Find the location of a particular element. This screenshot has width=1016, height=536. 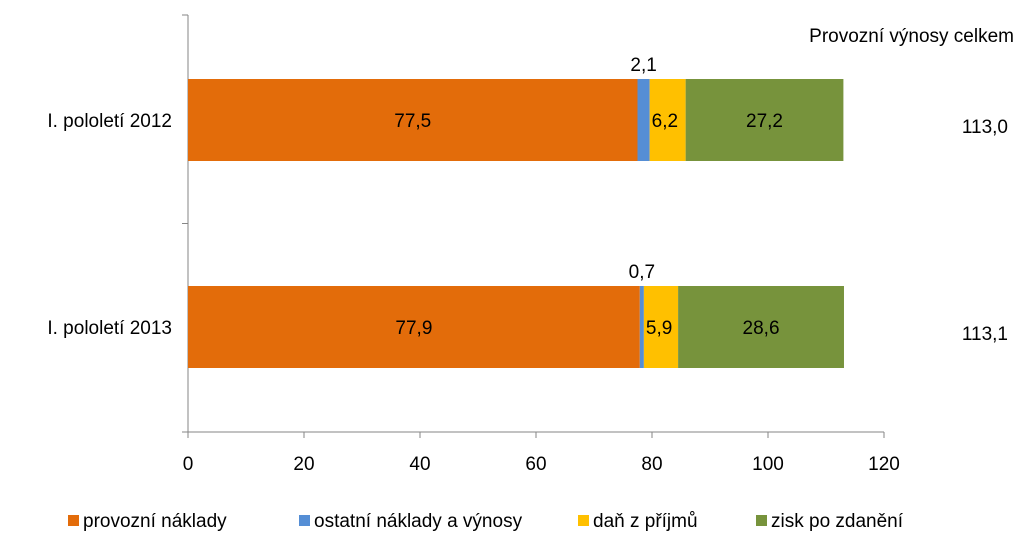

x-tick-label: 0 is located at coordinates (188, 464).